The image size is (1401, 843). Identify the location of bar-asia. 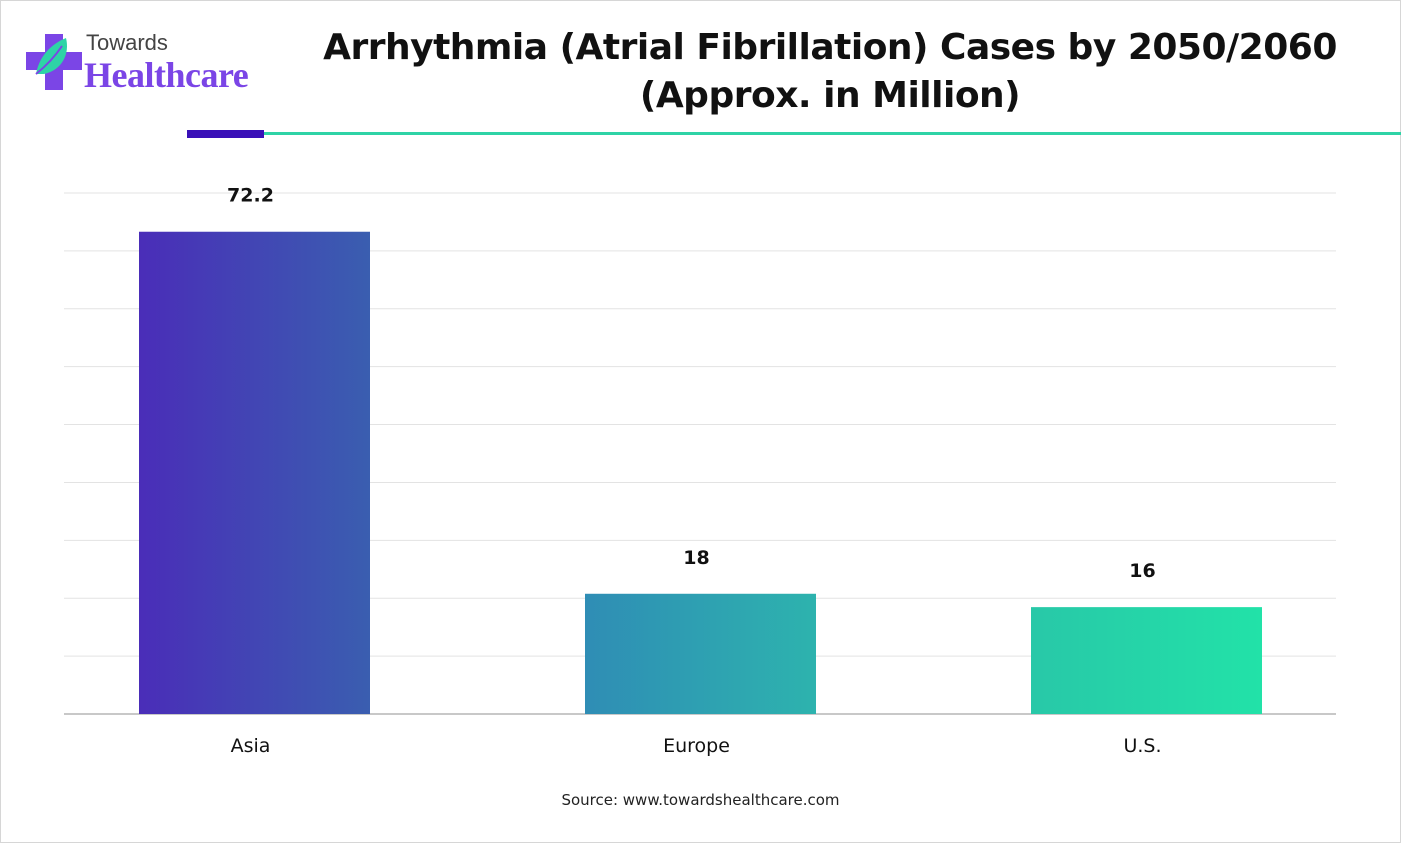
(254, 472).